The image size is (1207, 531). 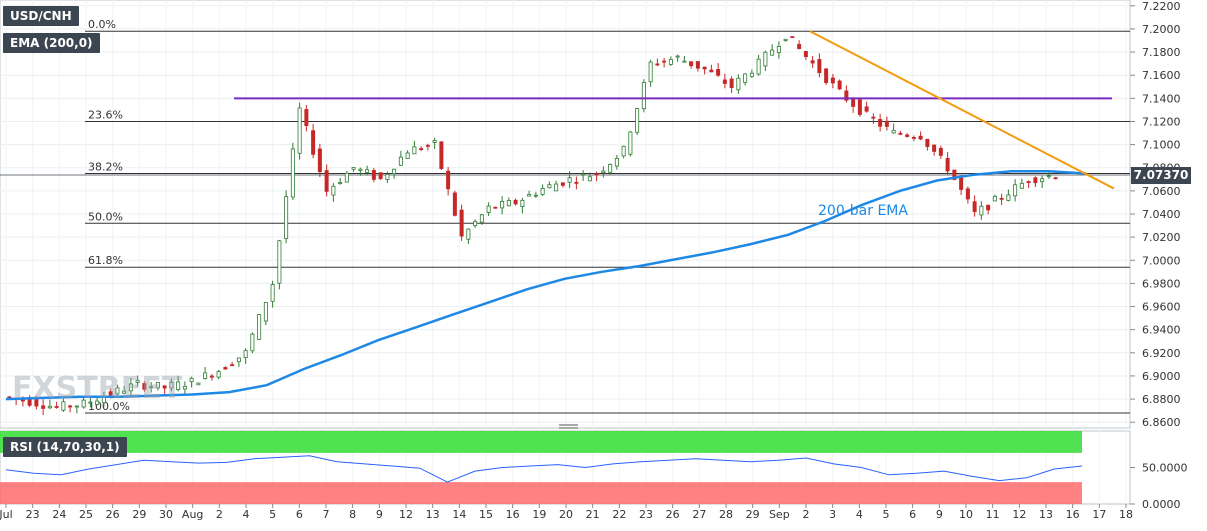 What do you see at coordinates (139, 514) in the screenshot?
I see `x-tick-label: 29` at bounding box center [139, 514].